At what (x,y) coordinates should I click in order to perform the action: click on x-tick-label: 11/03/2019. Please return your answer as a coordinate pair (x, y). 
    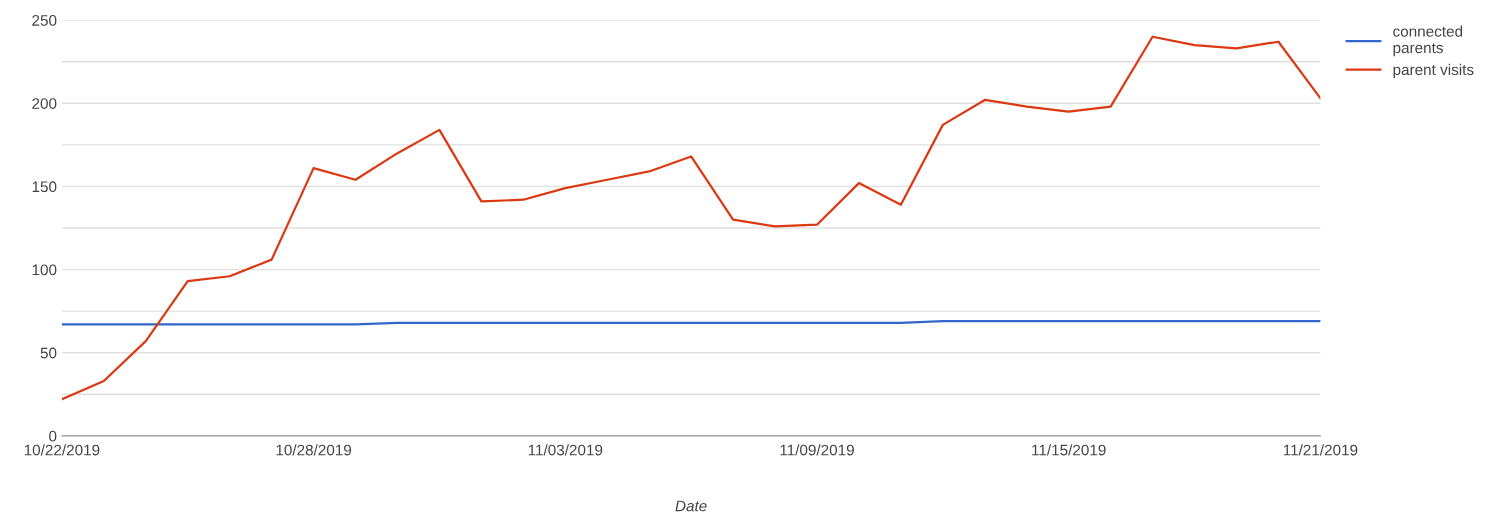
    Looking at the image, I should click on (565, 450).